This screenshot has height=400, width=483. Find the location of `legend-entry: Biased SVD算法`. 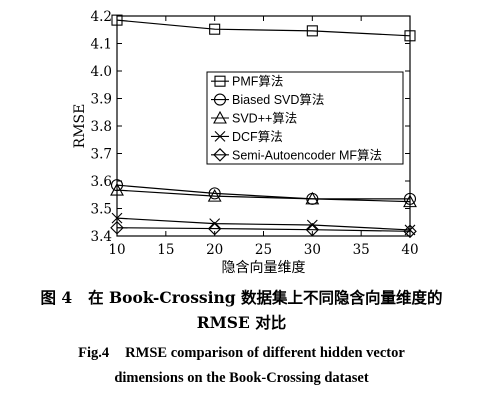

legend-entry: Biased SVD算法 is located at coordinates (267, 99).